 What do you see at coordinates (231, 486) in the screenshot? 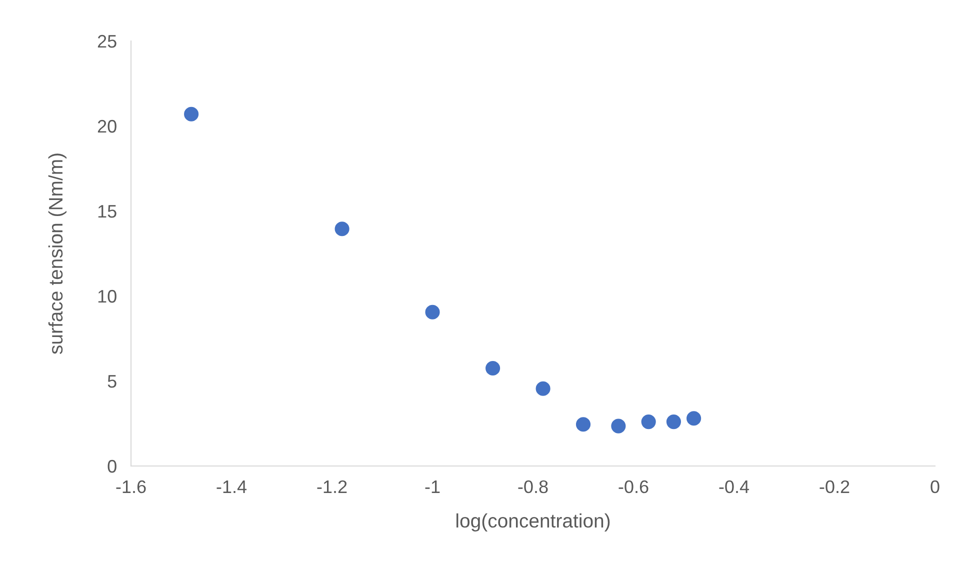
I see `x-tick-label: -1.4` at bounding box center [231, 486].